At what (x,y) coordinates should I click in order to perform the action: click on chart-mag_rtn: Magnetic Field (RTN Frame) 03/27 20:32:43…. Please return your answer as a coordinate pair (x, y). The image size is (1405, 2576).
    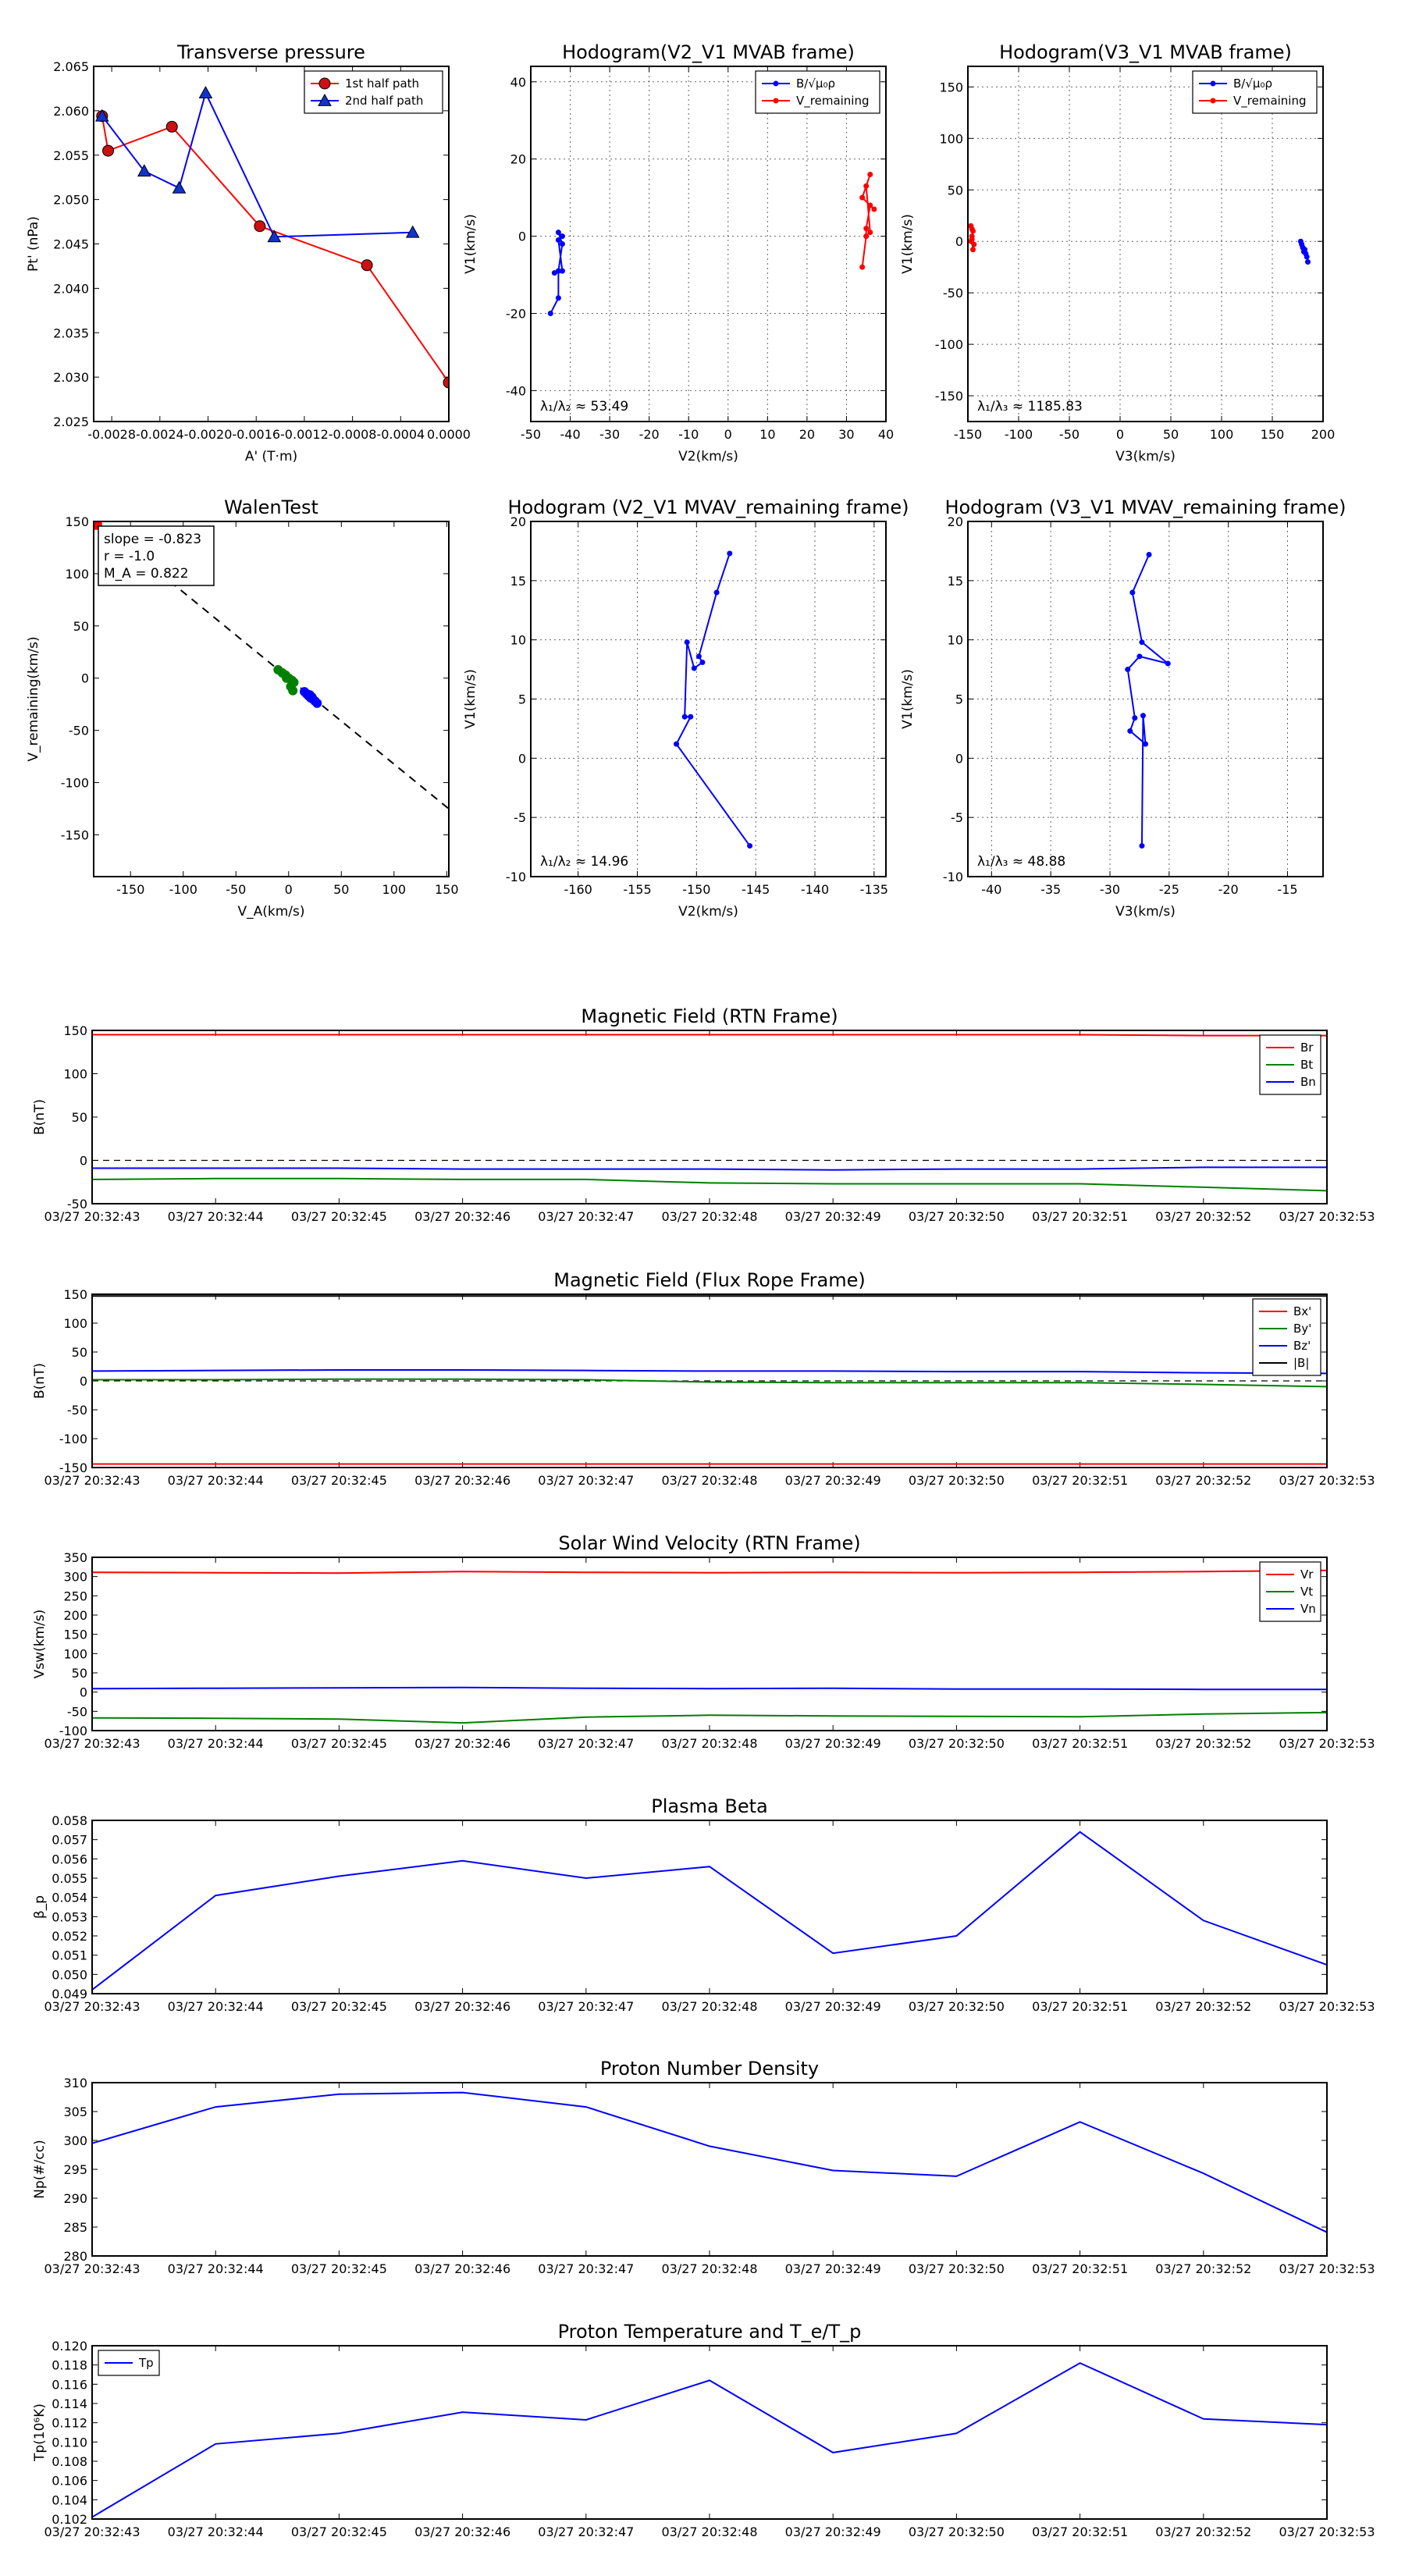
    Looking at the image, I should click on (704, 1114).